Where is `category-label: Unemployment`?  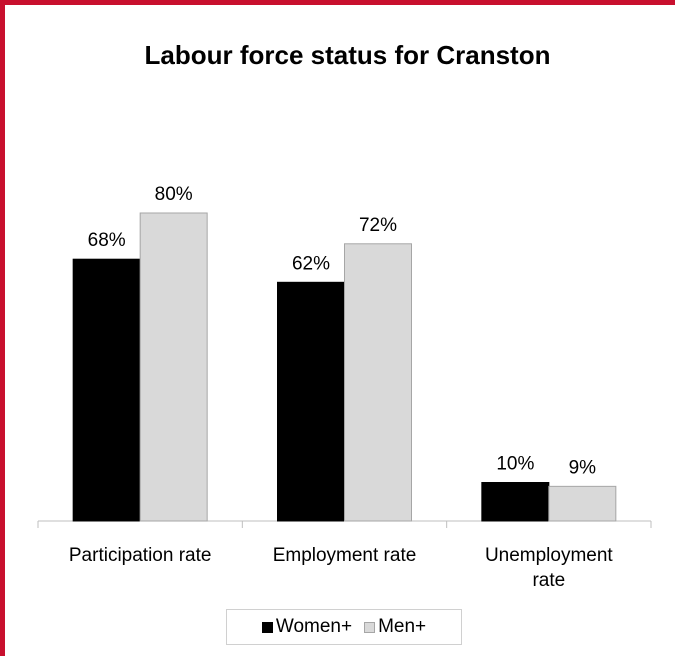 category-label: Unemployment is located at coordinates (549, 555).